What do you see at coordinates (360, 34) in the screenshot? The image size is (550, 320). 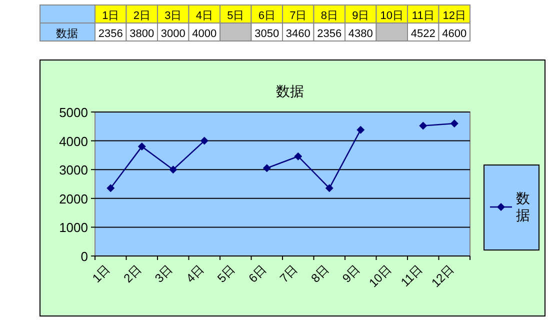 I see `data-label: 4380` at bounding box center [360, 34].